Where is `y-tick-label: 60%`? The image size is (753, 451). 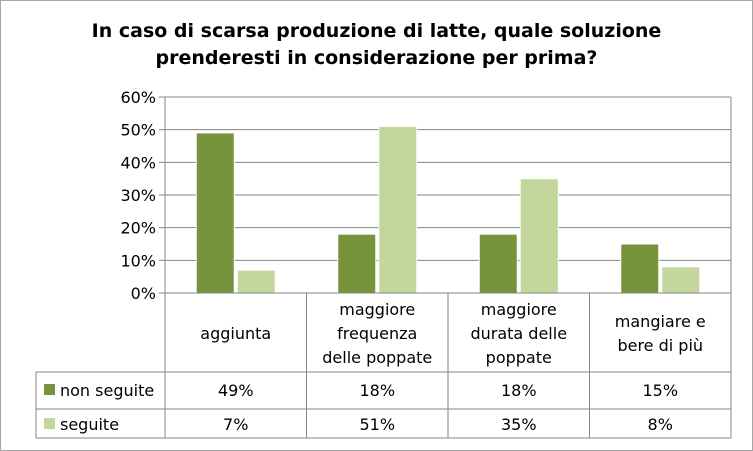 y-tick-label: 60% is located at coordinates (138, 97).